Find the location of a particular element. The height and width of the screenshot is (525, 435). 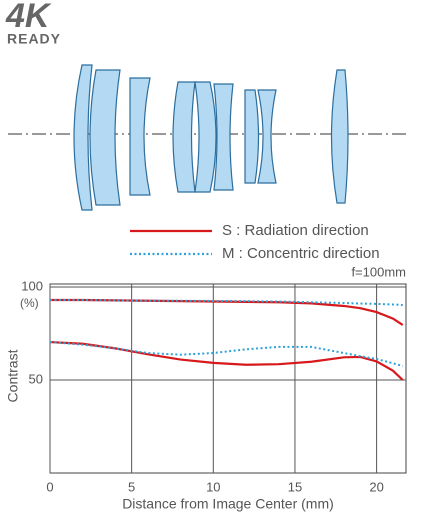

y-tick-label: 100 is located at coordinates (32, 285).